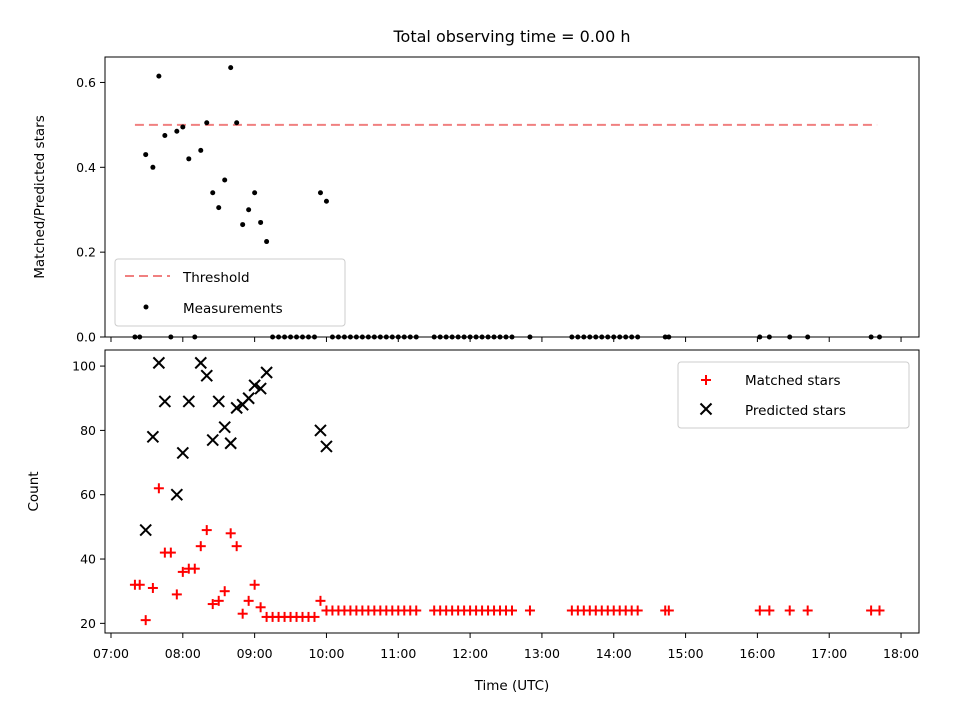  What do you see at coordinates (542, 653) in the screenshot?
I see `bottom-x-tick-label: 13:00` at bounding box center [542, 653].